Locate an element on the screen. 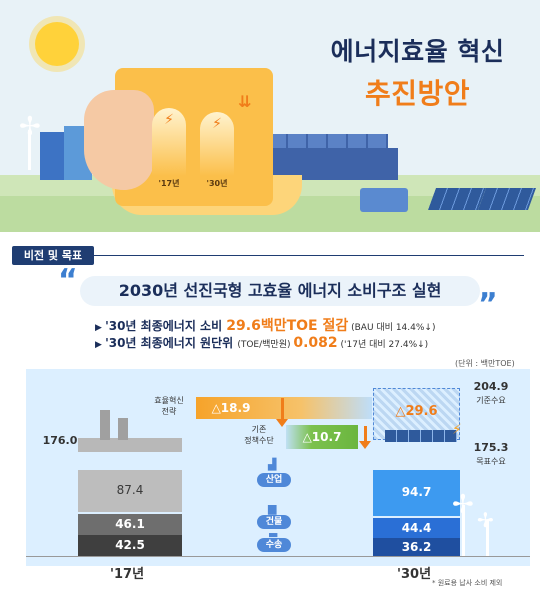  truck-icon is located at coordinates (384, 200).